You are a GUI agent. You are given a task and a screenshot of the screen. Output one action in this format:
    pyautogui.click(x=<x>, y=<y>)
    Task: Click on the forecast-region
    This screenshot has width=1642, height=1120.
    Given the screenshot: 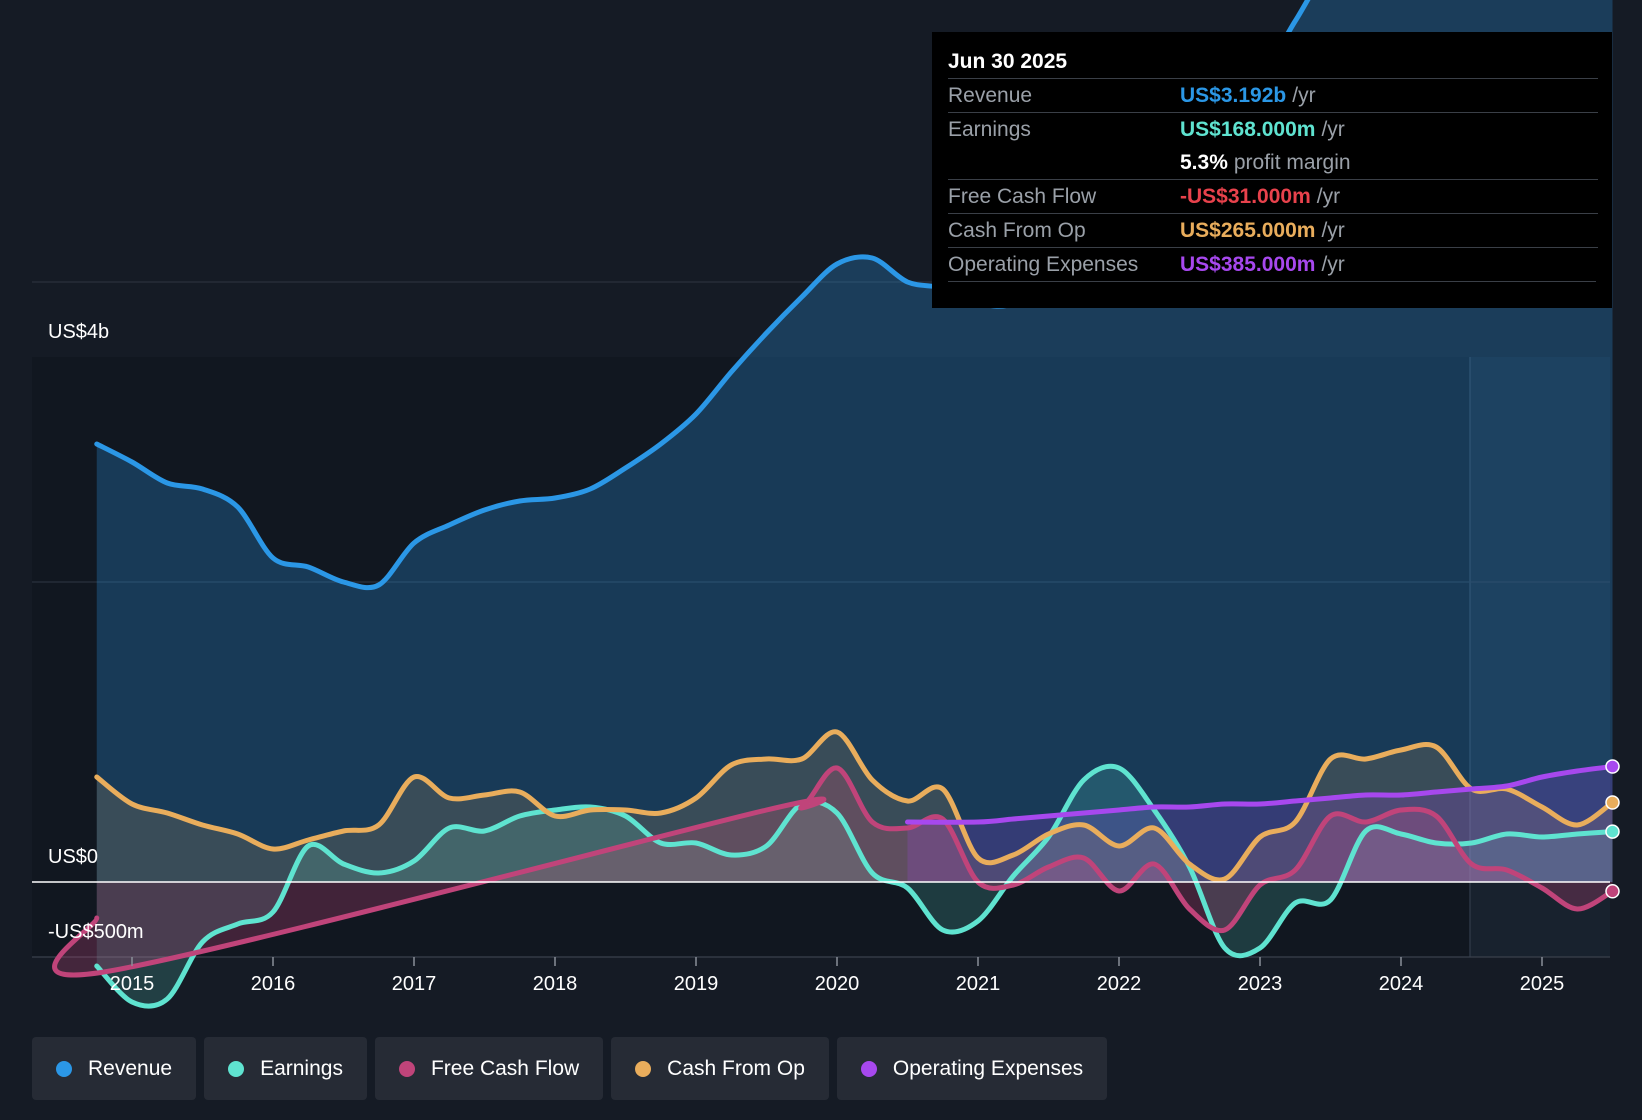 What is the action you would take?
    pyautogui.click(x=1540, y=657)
    